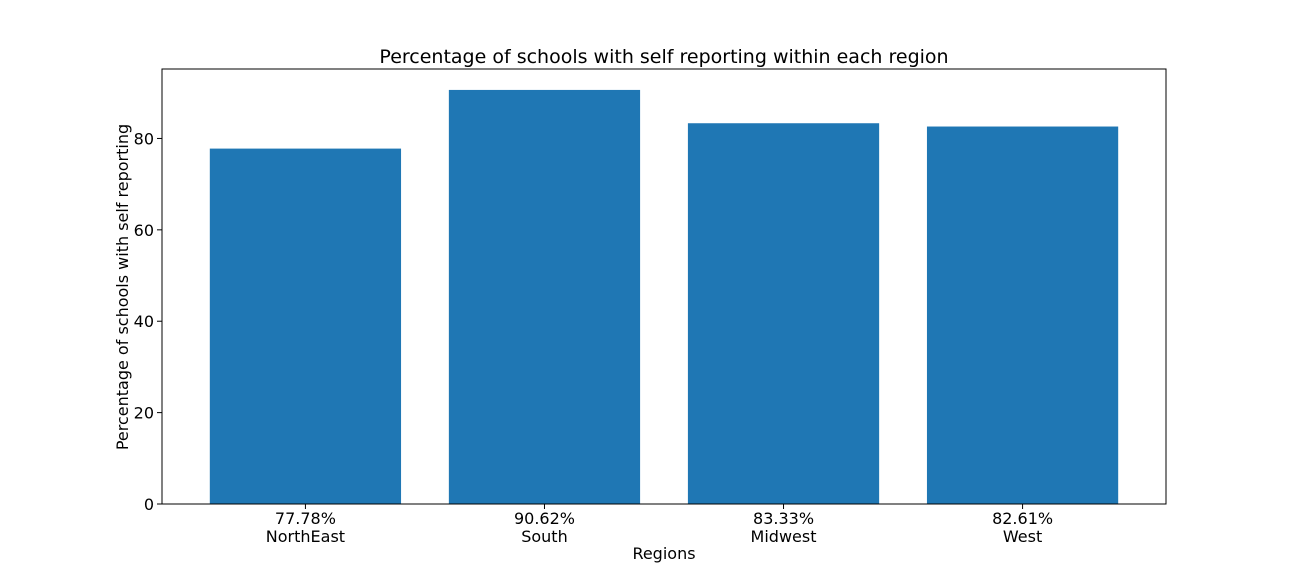 The width and height of the screenshot is (1296, 576). I want to click on x-tick-label: 90.62% South, so click(544, 527).